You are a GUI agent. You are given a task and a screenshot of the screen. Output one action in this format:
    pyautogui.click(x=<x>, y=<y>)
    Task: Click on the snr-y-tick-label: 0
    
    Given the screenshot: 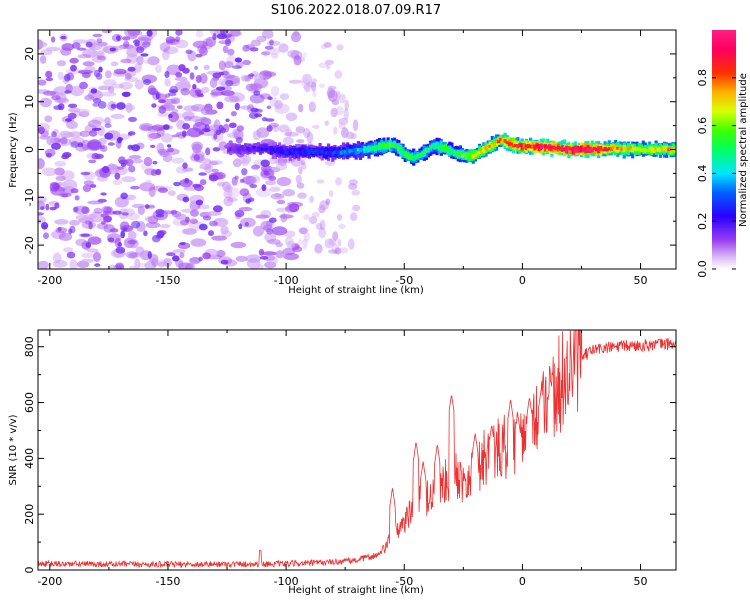 What is the action you would take?
    pyautogui.click(x=29, y=570)
    